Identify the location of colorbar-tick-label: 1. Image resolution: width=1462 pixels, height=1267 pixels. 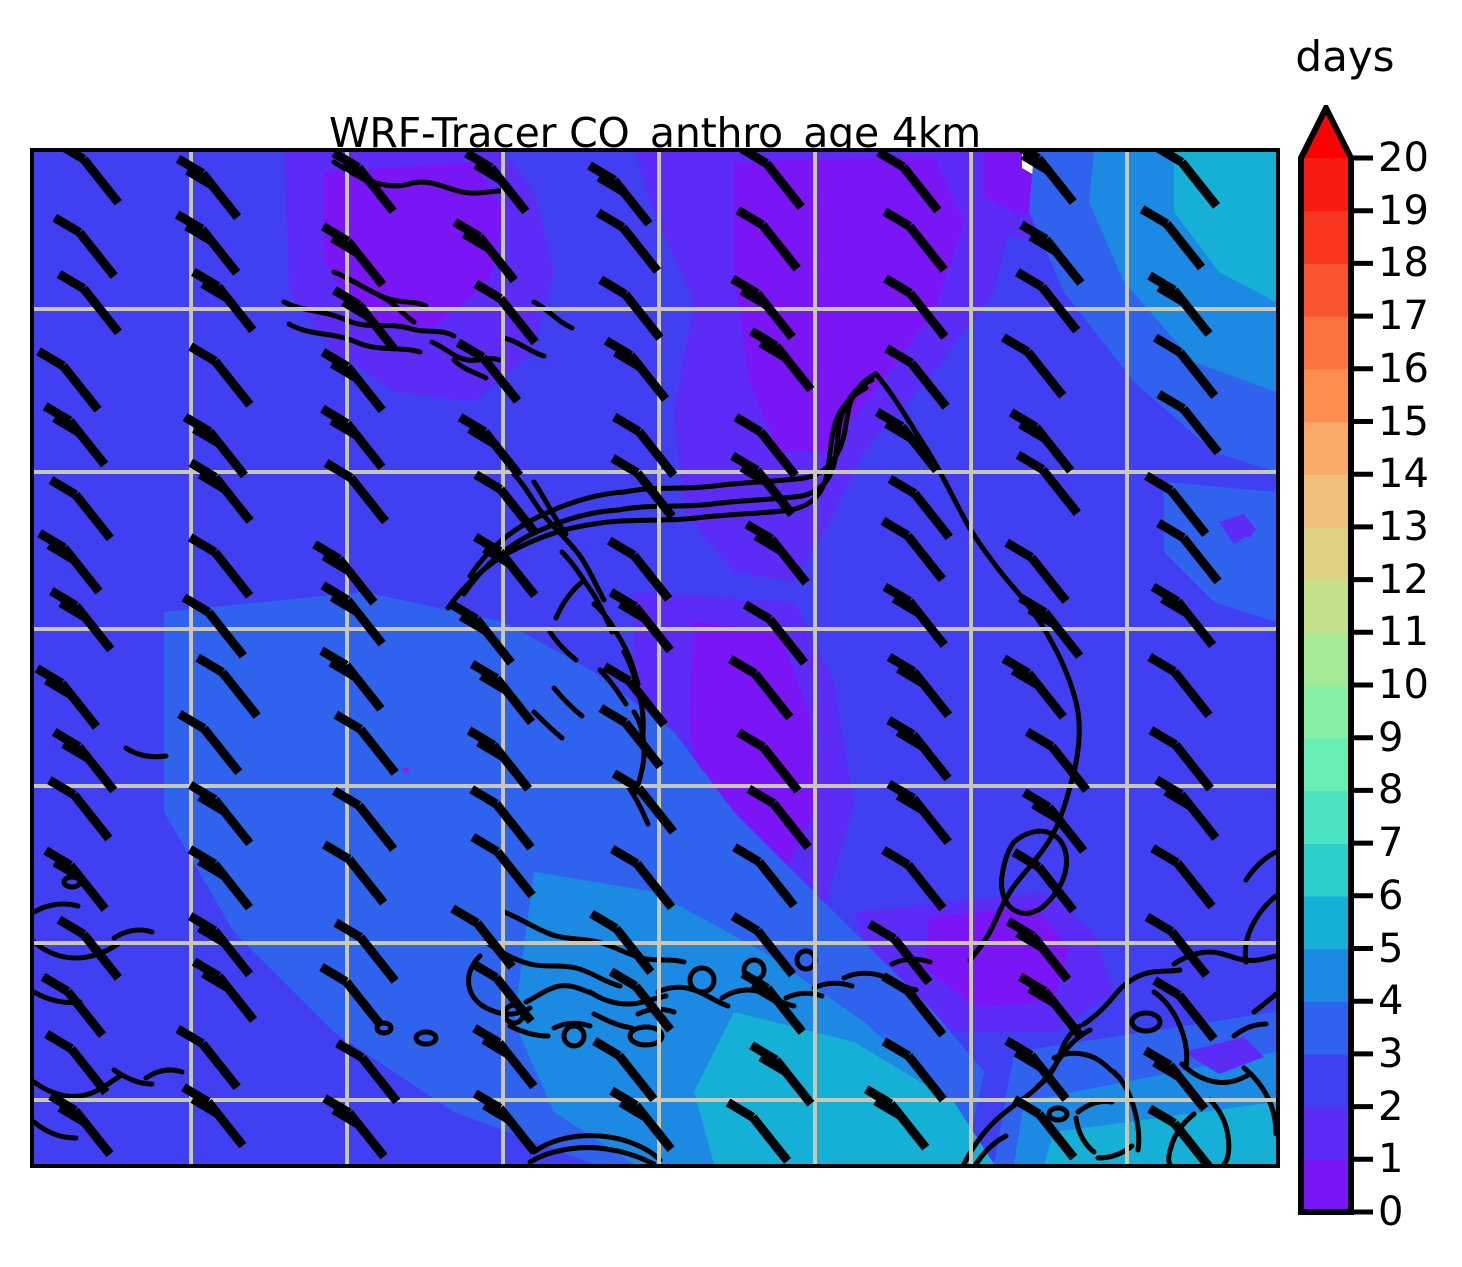
(1391, 1159).